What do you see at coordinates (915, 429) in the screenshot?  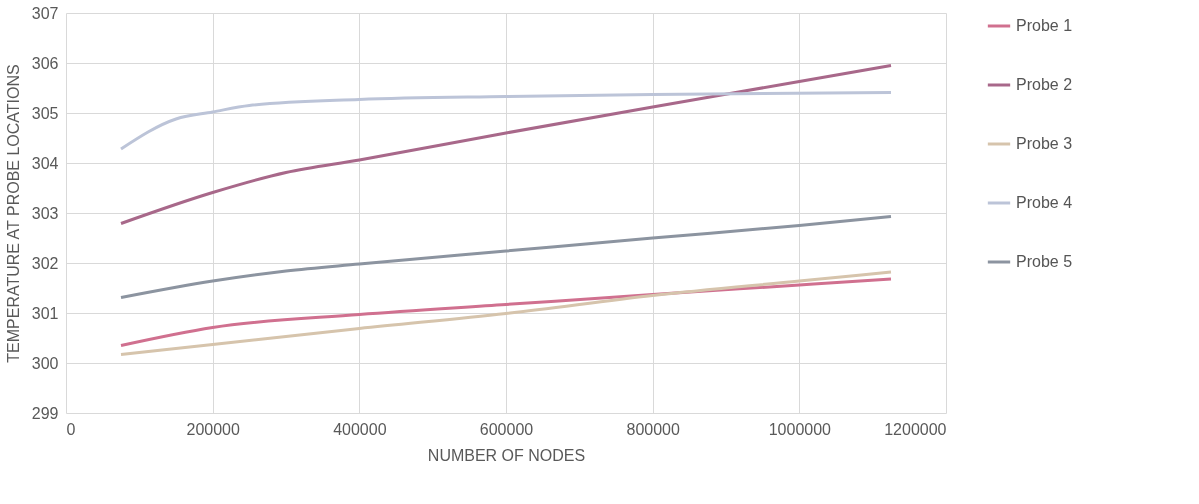 I see `x-tick-label: 1200000` at bounding box center [915, 429].